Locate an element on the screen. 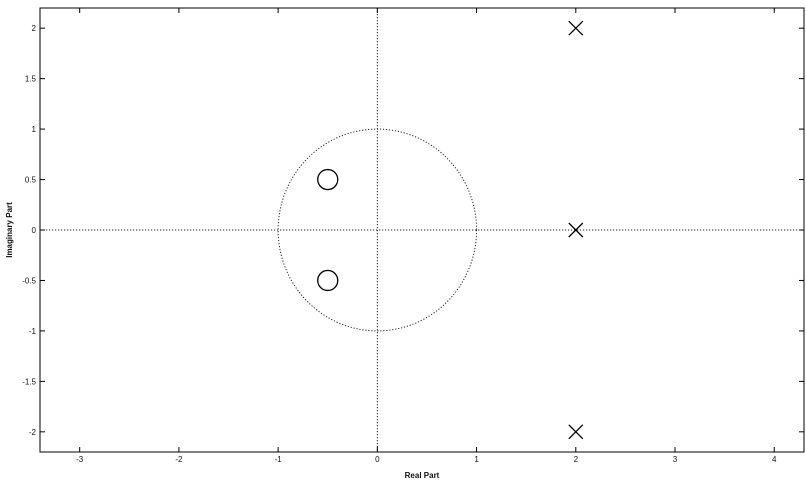 This screenshot has height=481, width=806. y-tick-label: 1 is located at coordinates (34, 129).